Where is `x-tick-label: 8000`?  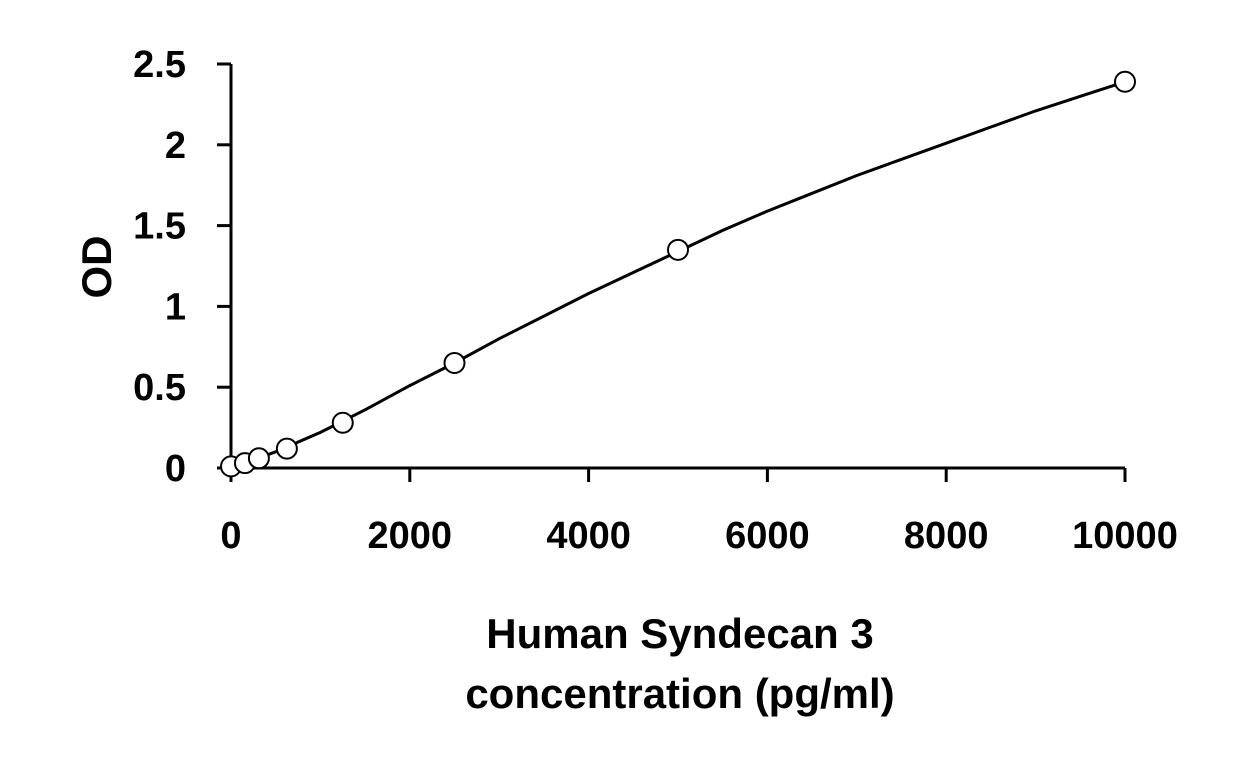
x-tick-label: 8000 is located at coordinates (946, 536).